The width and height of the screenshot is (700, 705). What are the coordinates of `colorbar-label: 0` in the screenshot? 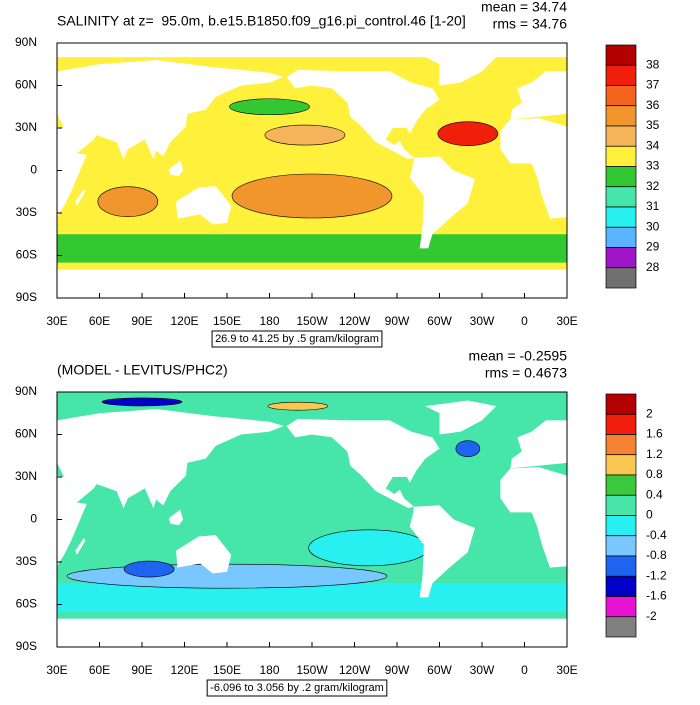 It's located at (649, 515).